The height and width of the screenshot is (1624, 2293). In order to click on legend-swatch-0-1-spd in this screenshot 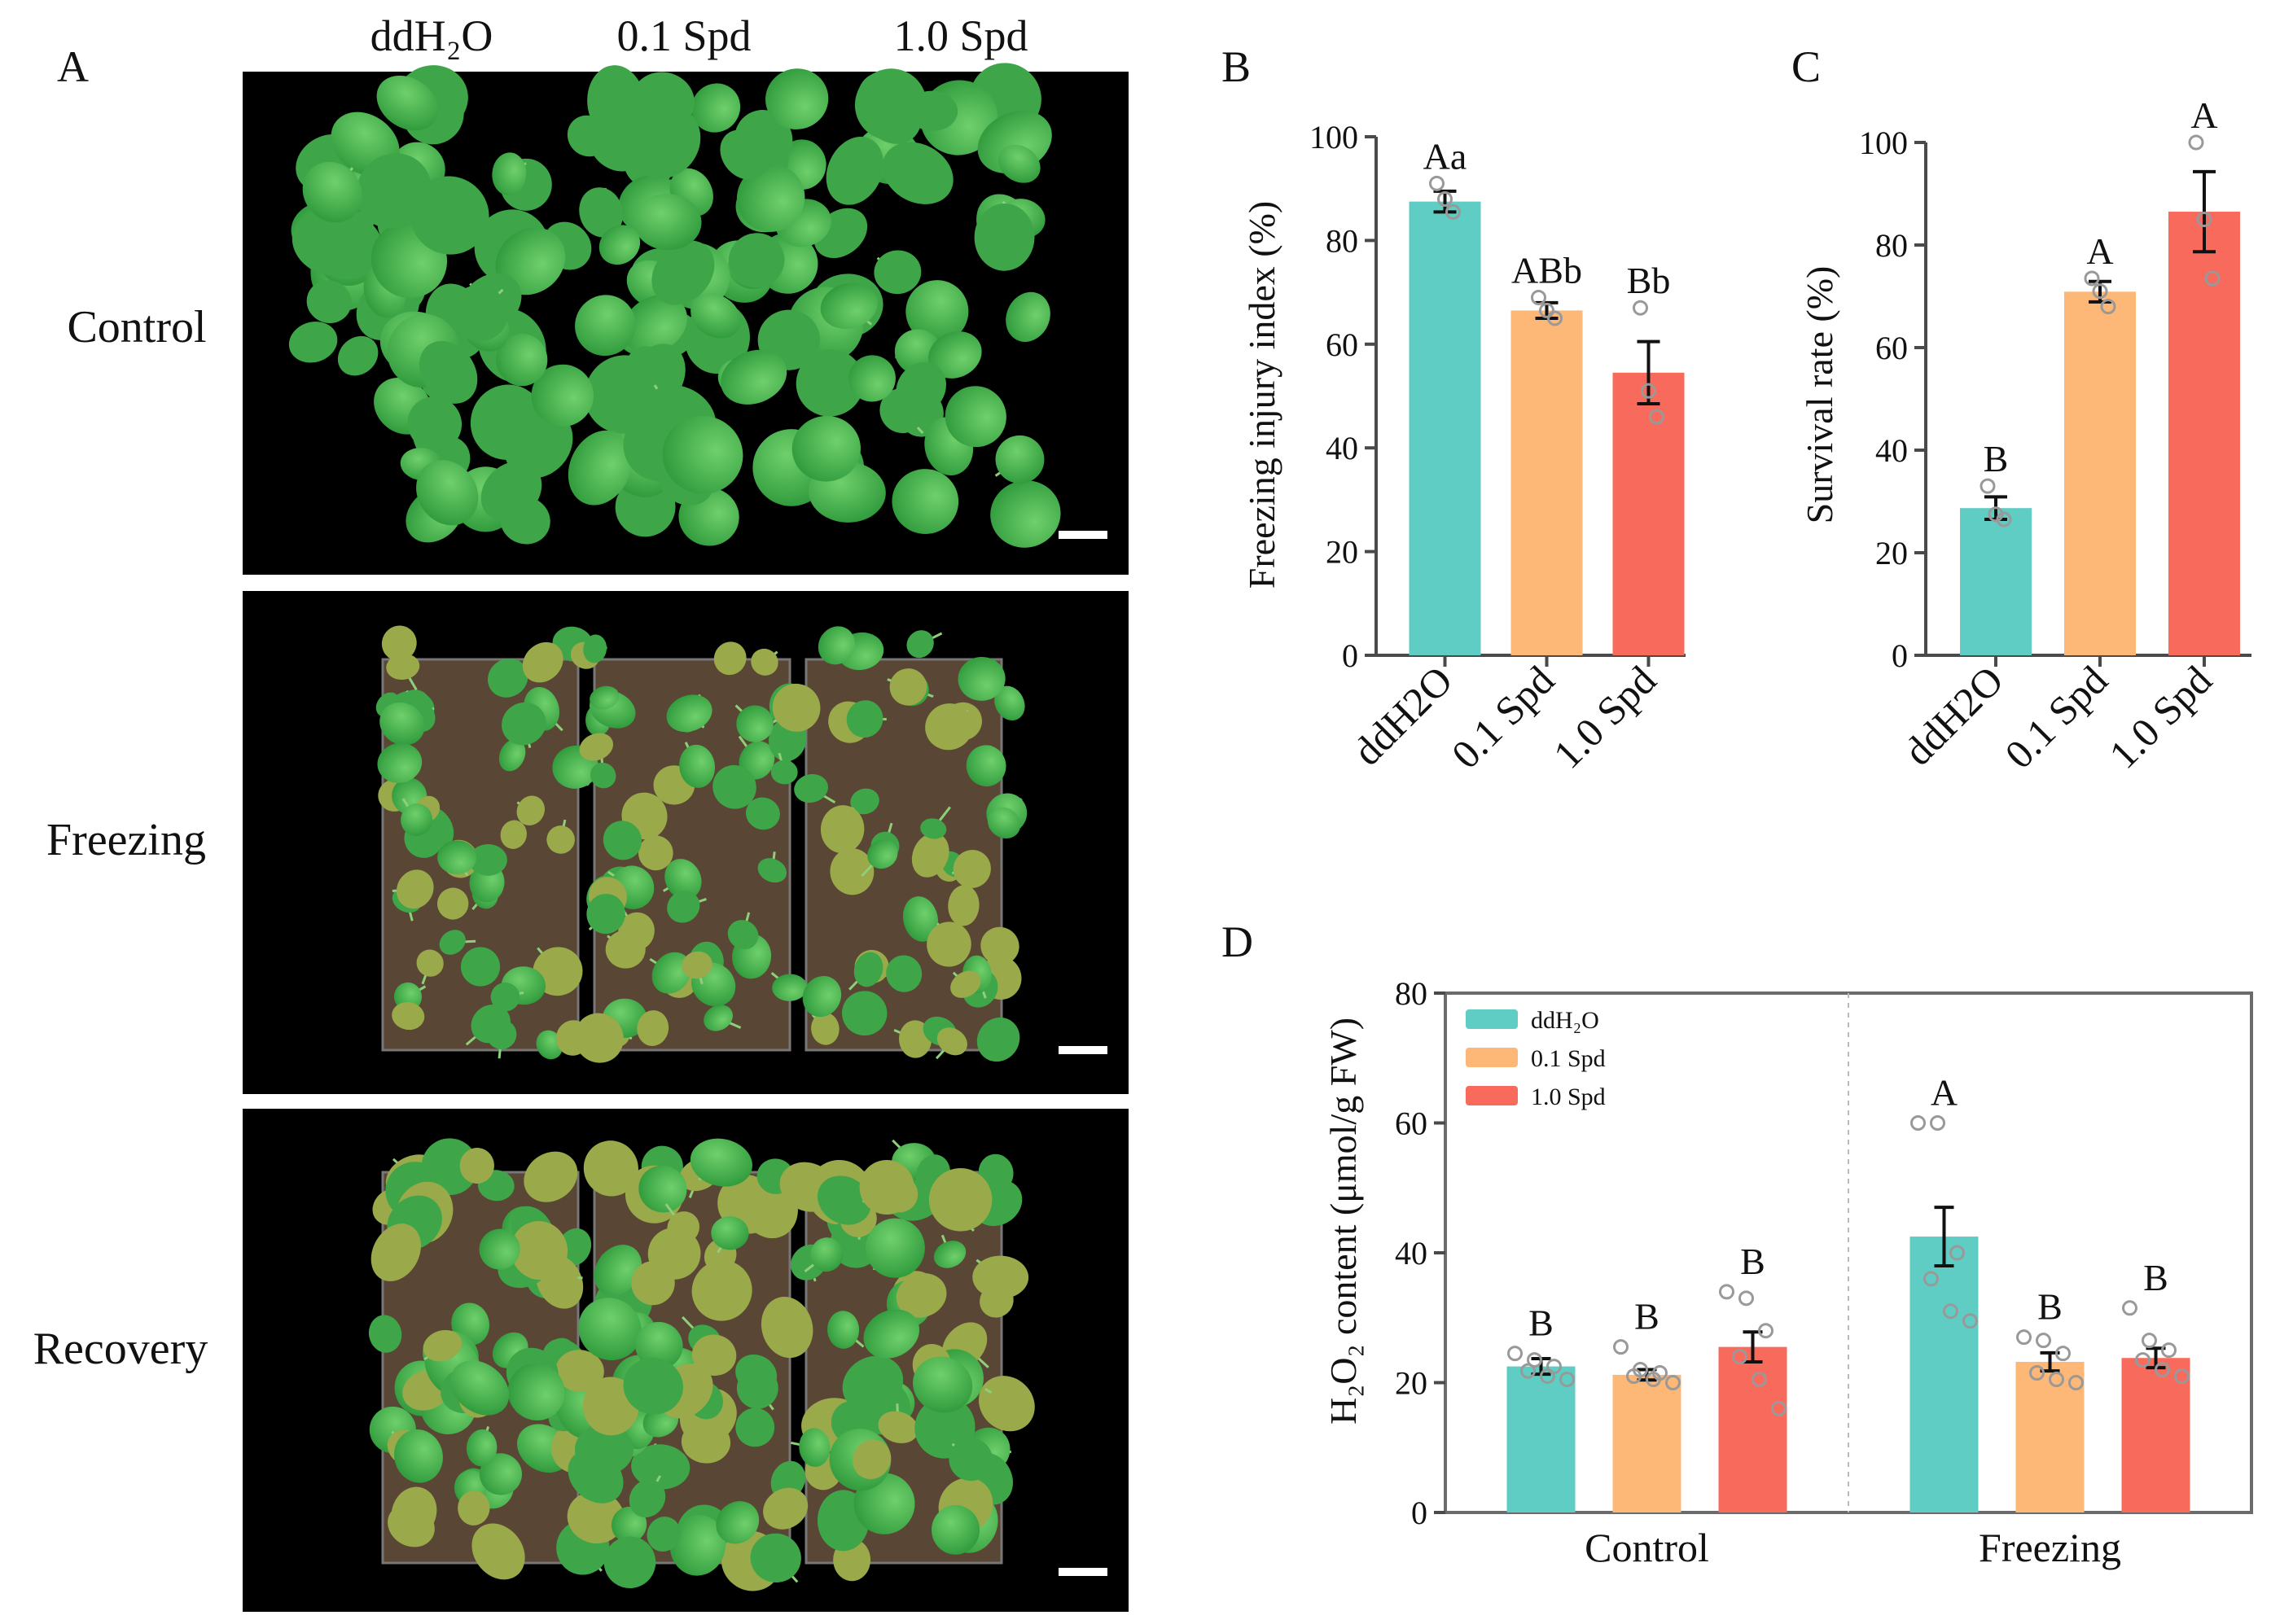, I will do `click(1492, 1057)`.